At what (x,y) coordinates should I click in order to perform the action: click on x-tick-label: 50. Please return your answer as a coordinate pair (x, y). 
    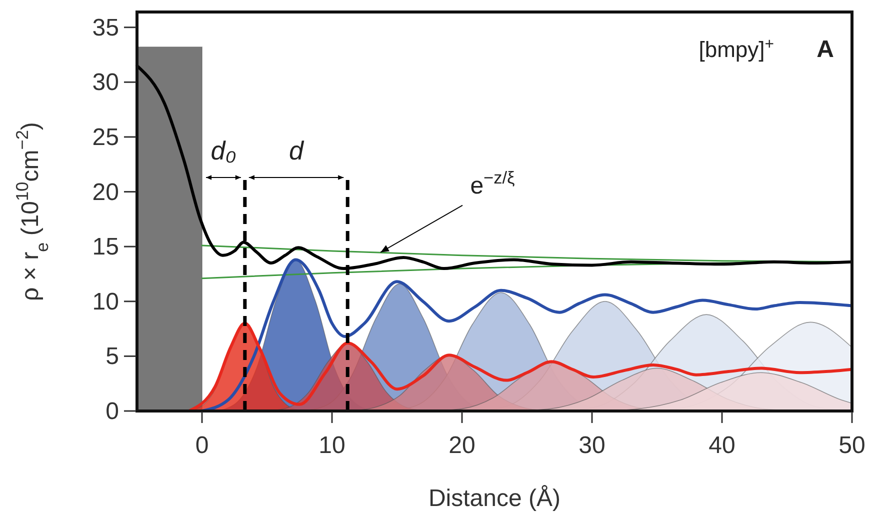
    Looking at the image, I should click on (852, 445).